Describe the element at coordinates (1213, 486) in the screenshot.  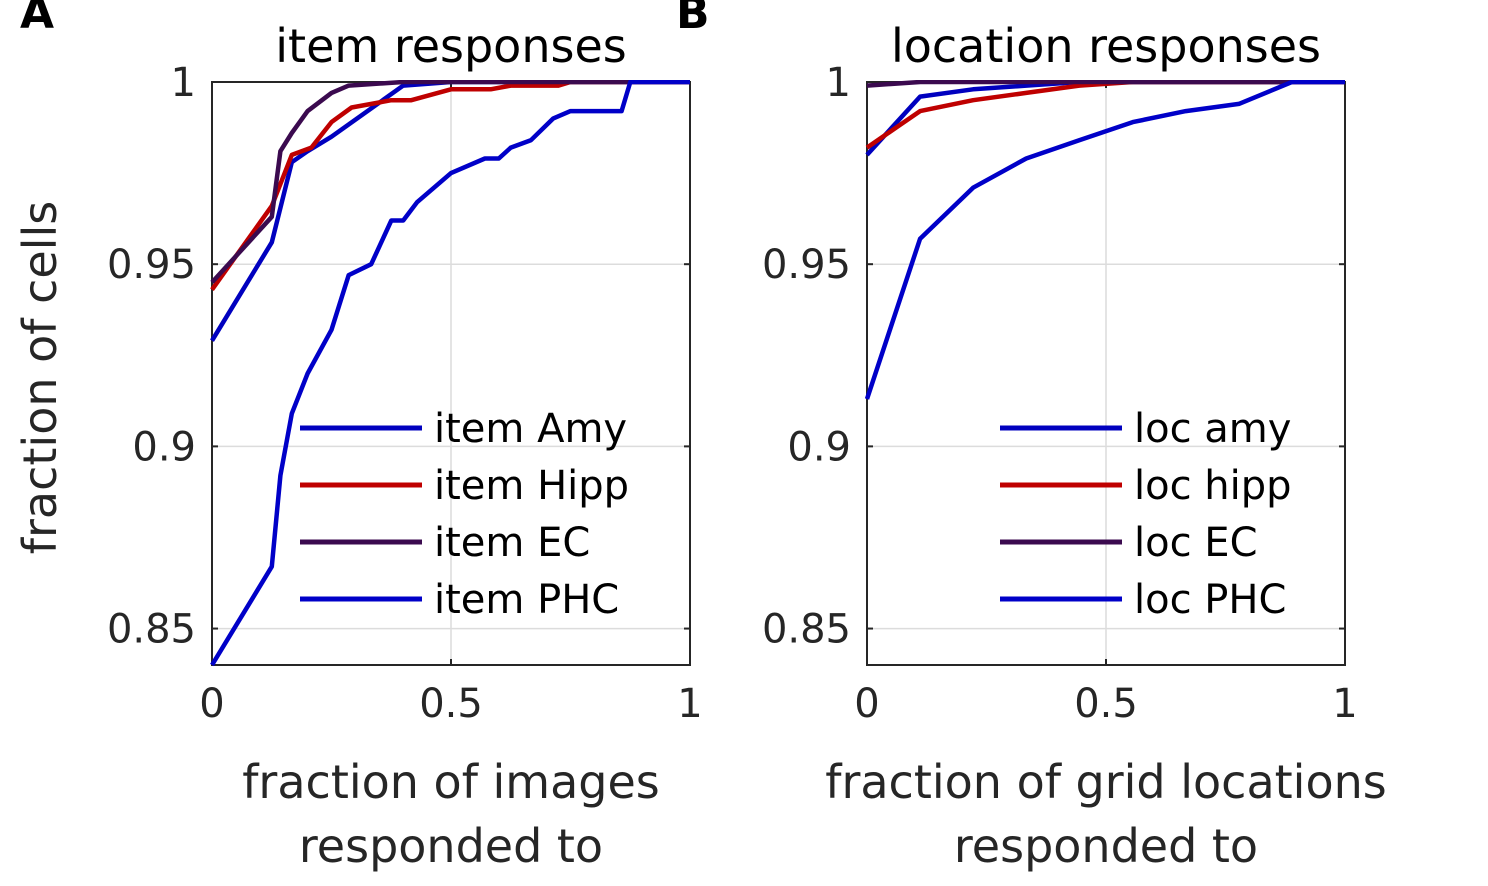
I see `legend-label: loc hipp` at that location.